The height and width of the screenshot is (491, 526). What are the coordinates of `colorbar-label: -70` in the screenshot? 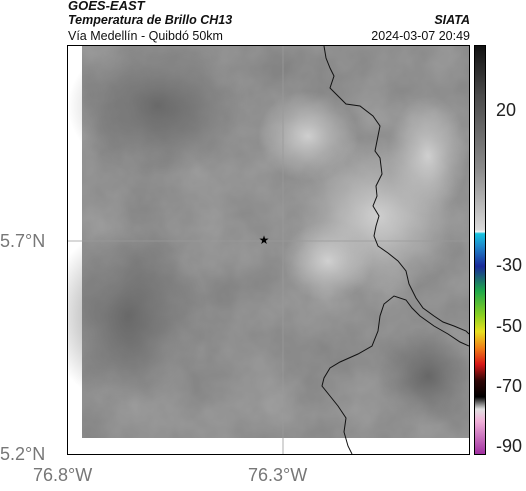 It's located at (509, 386).